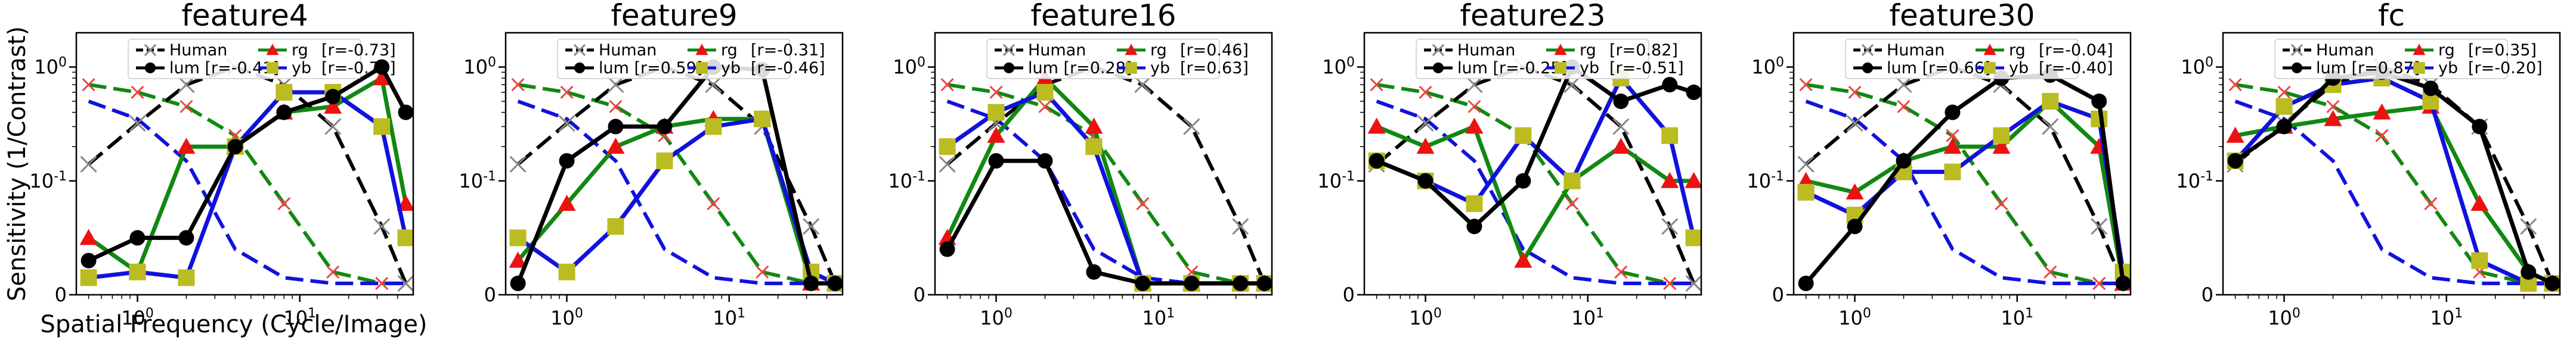  Describe the element at coordinates (1080, 68) in the screenshot. I see `legend-label-lum: lum [r=0.28]` at that location.